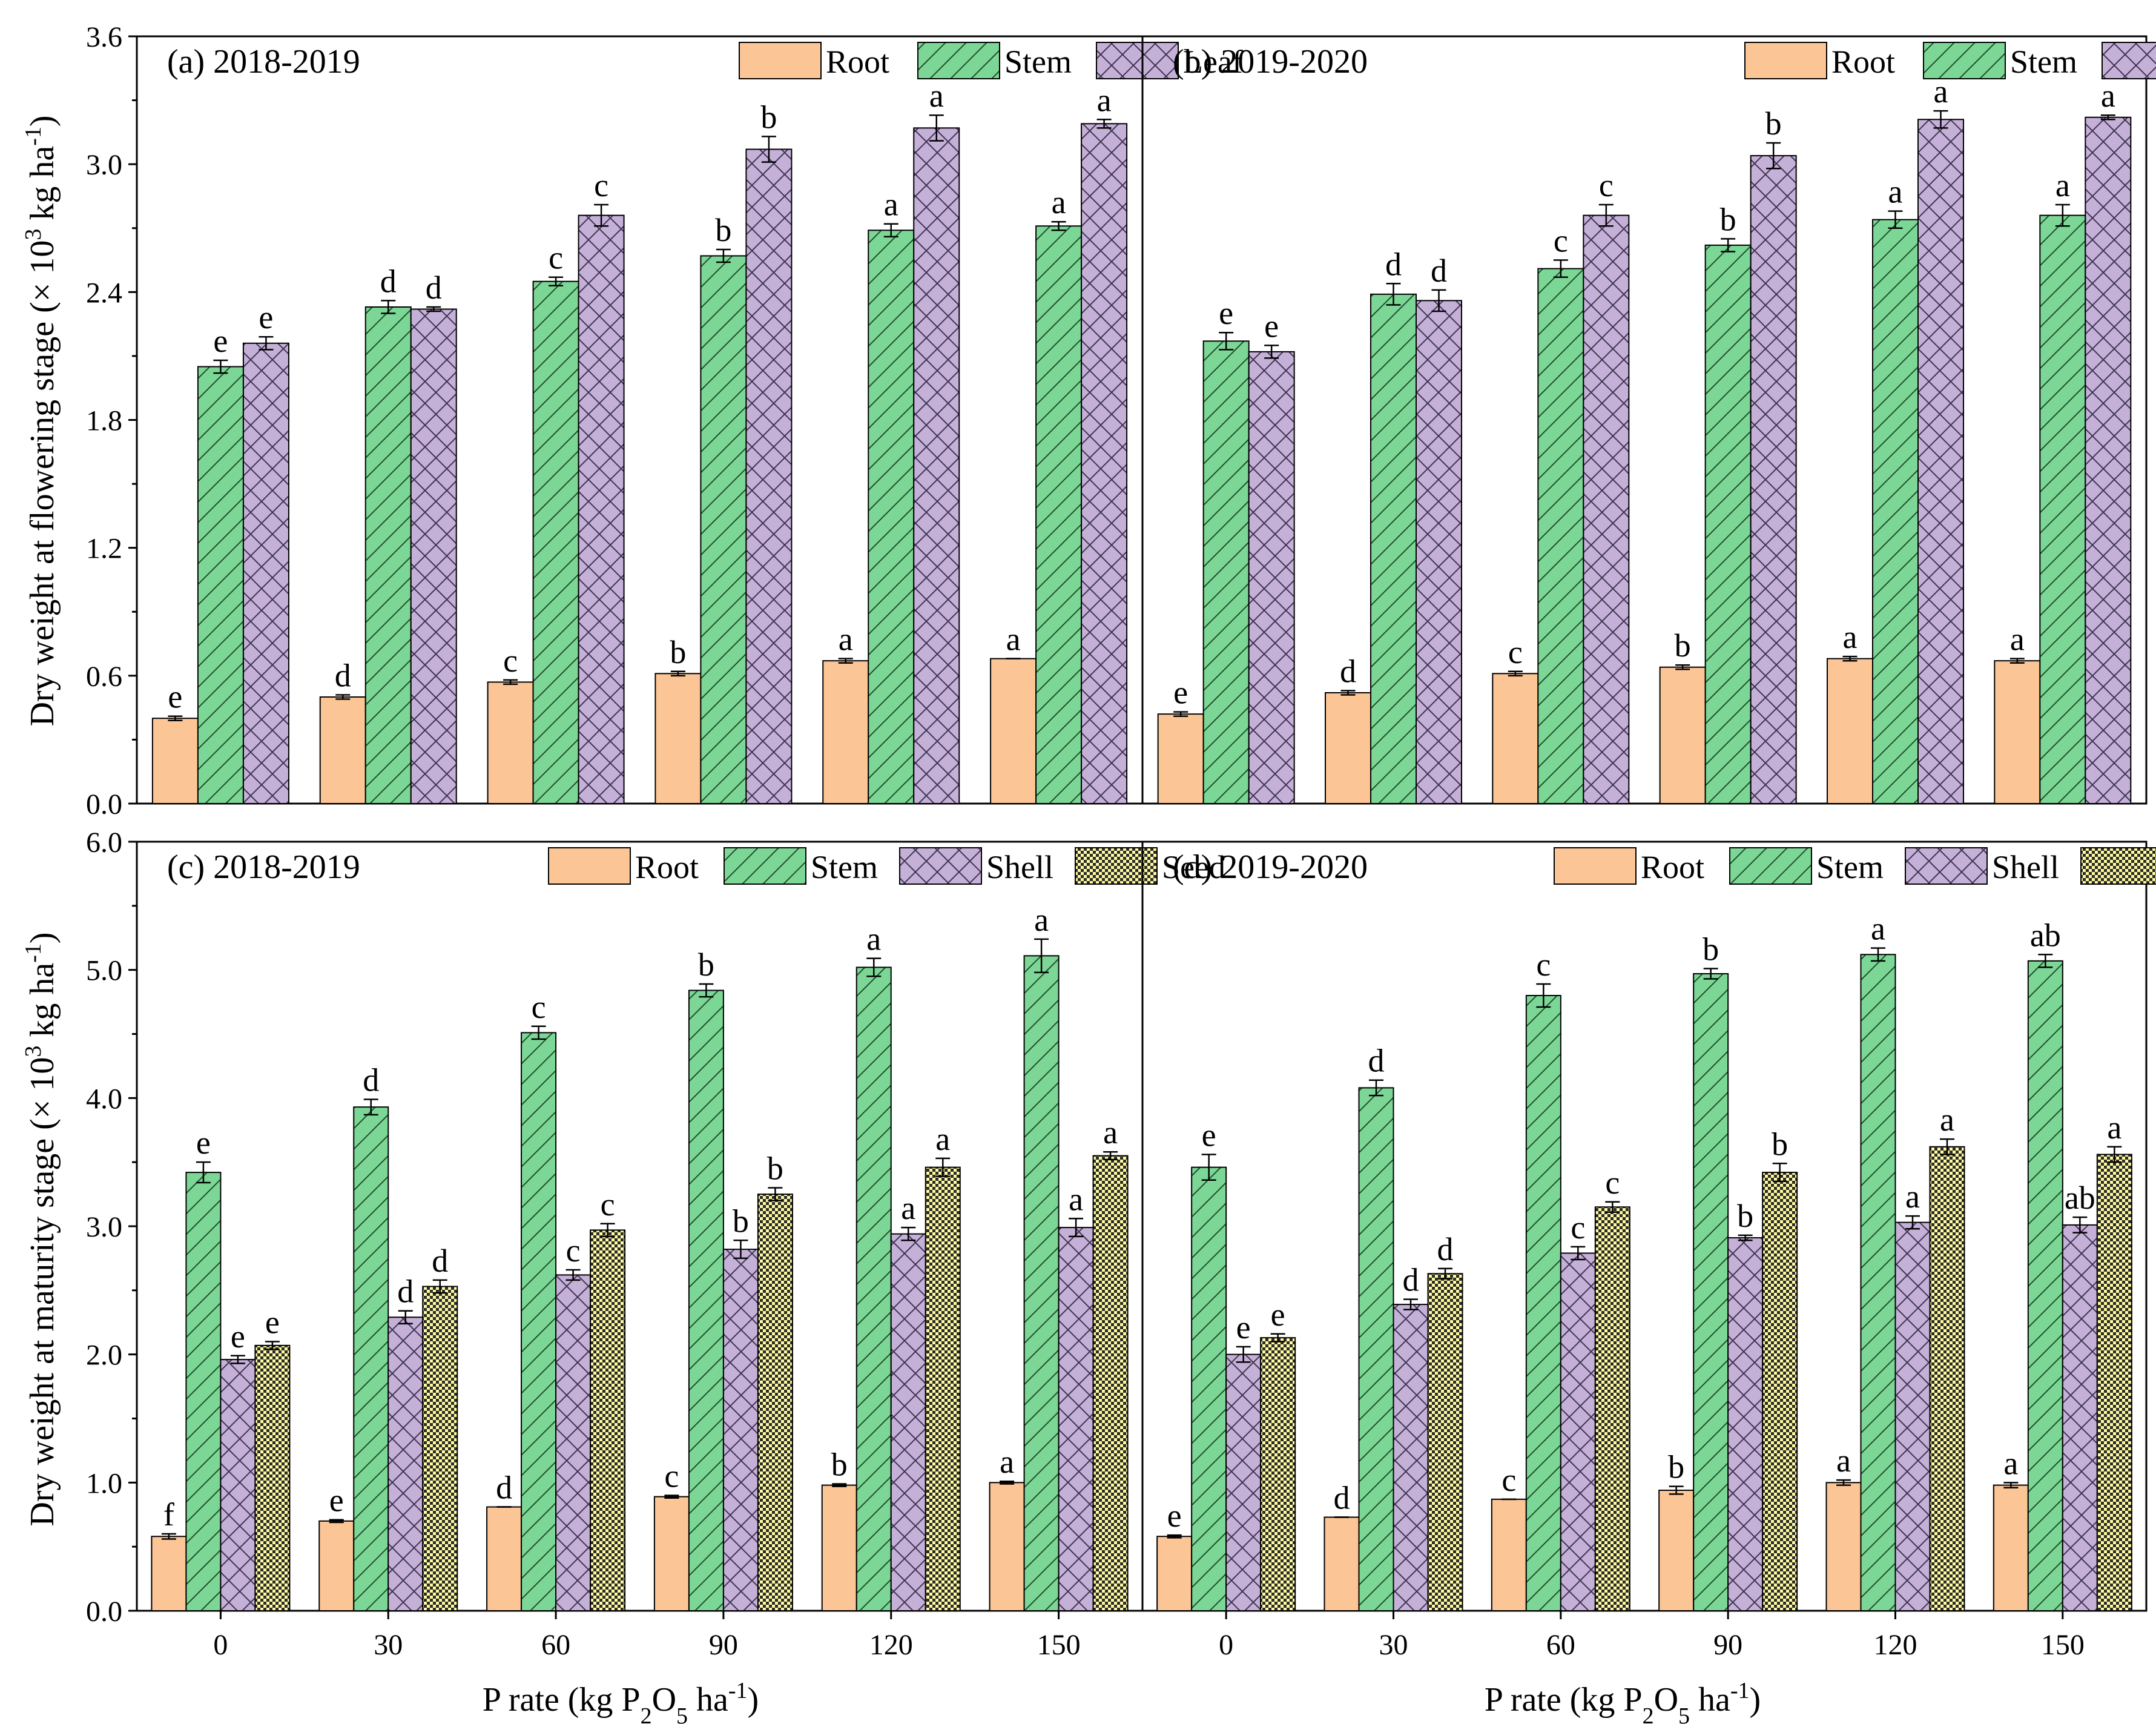  I want to click on significance-letter: f, so click(168, 1514).